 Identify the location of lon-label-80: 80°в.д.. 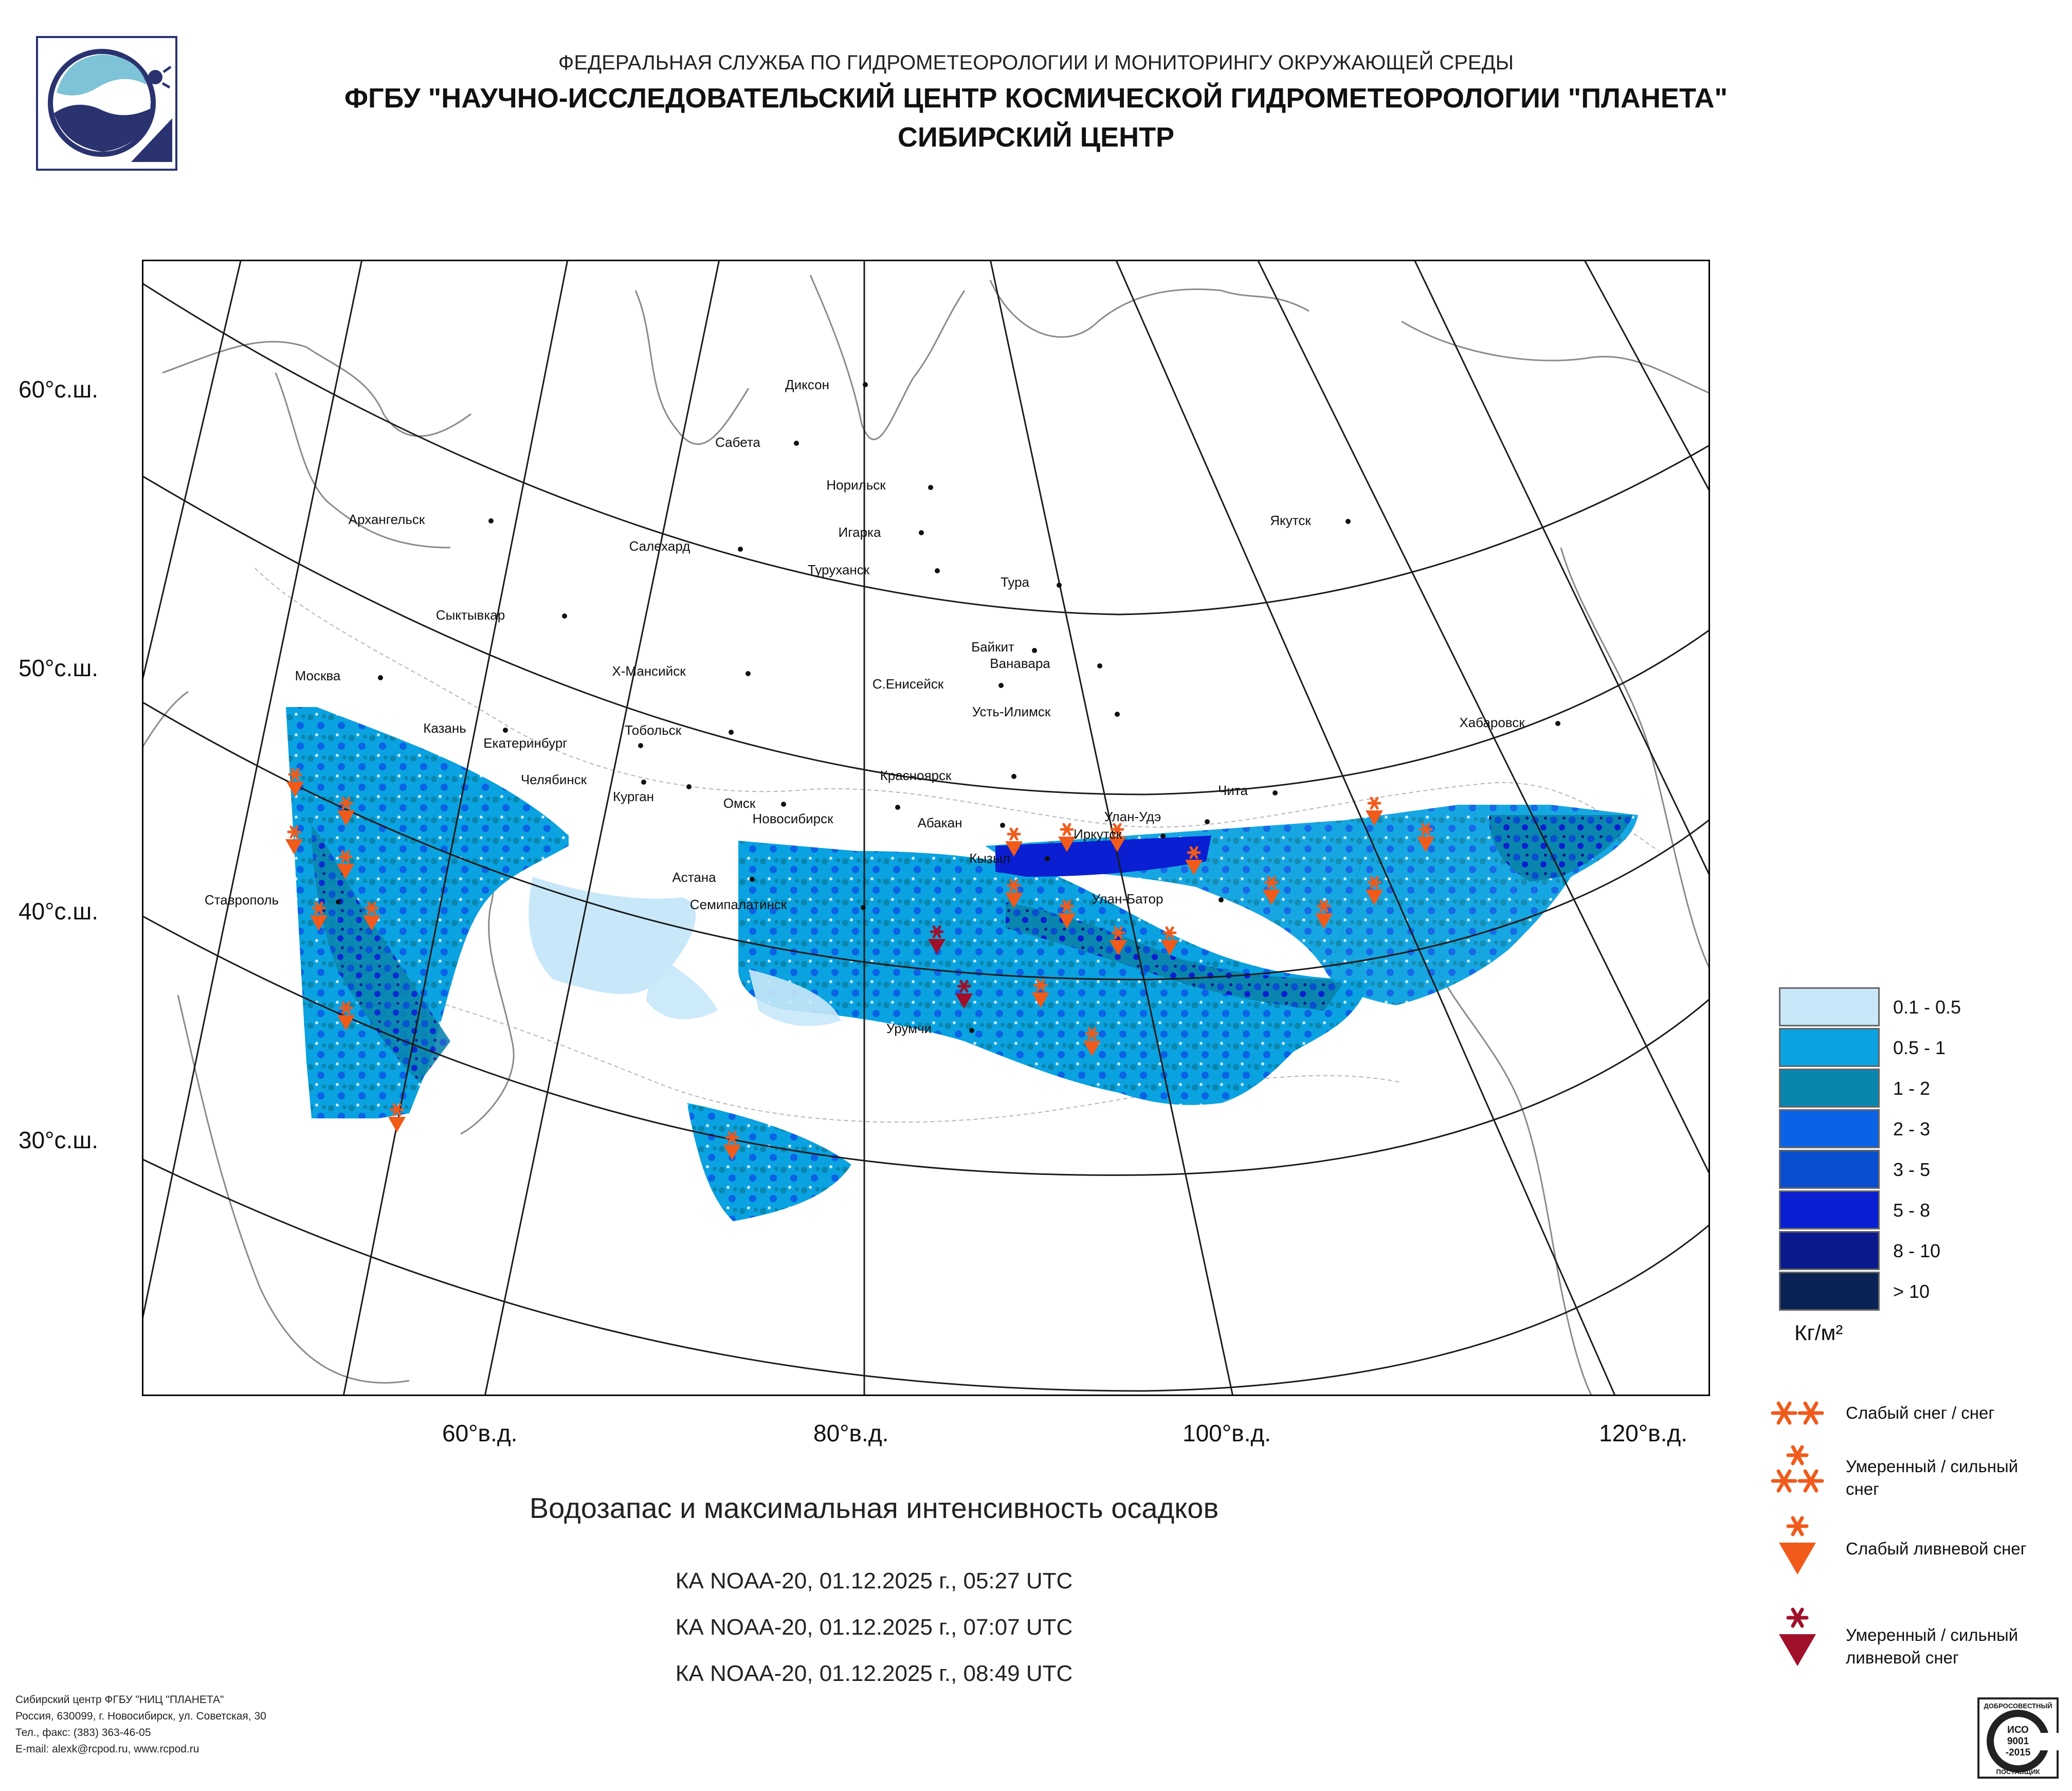
(851, 1433).